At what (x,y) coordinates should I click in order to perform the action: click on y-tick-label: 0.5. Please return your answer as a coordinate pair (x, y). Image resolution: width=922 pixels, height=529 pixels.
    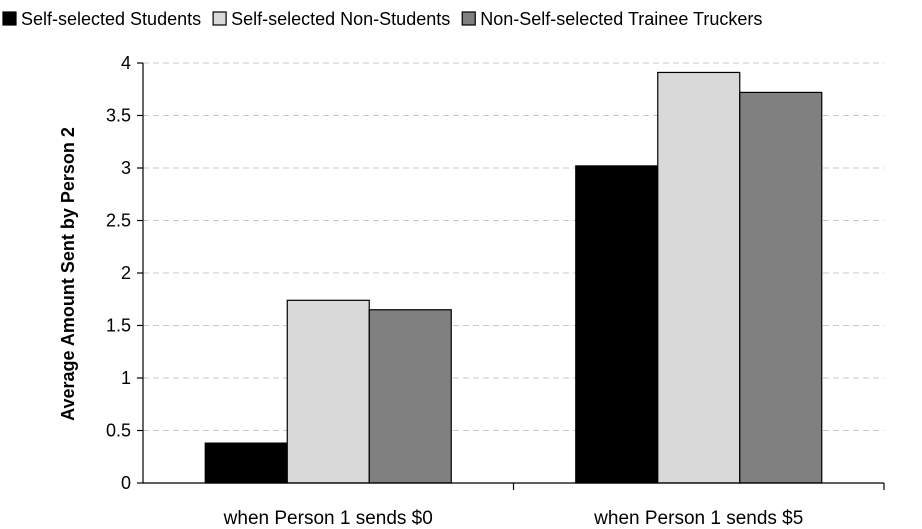
    Looking at the image, I should click on (118, 431).